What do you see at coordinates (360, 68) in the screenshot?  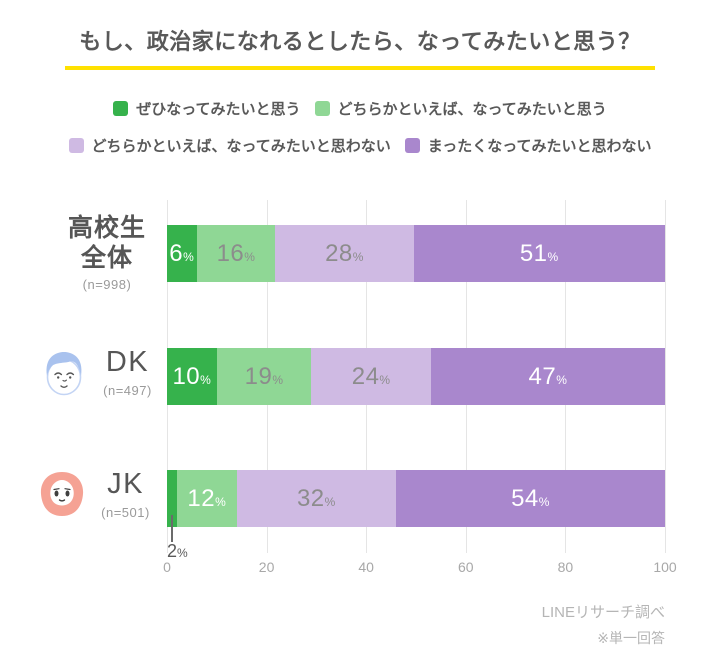 I see `title-underline` at bounding box center [360, 68].